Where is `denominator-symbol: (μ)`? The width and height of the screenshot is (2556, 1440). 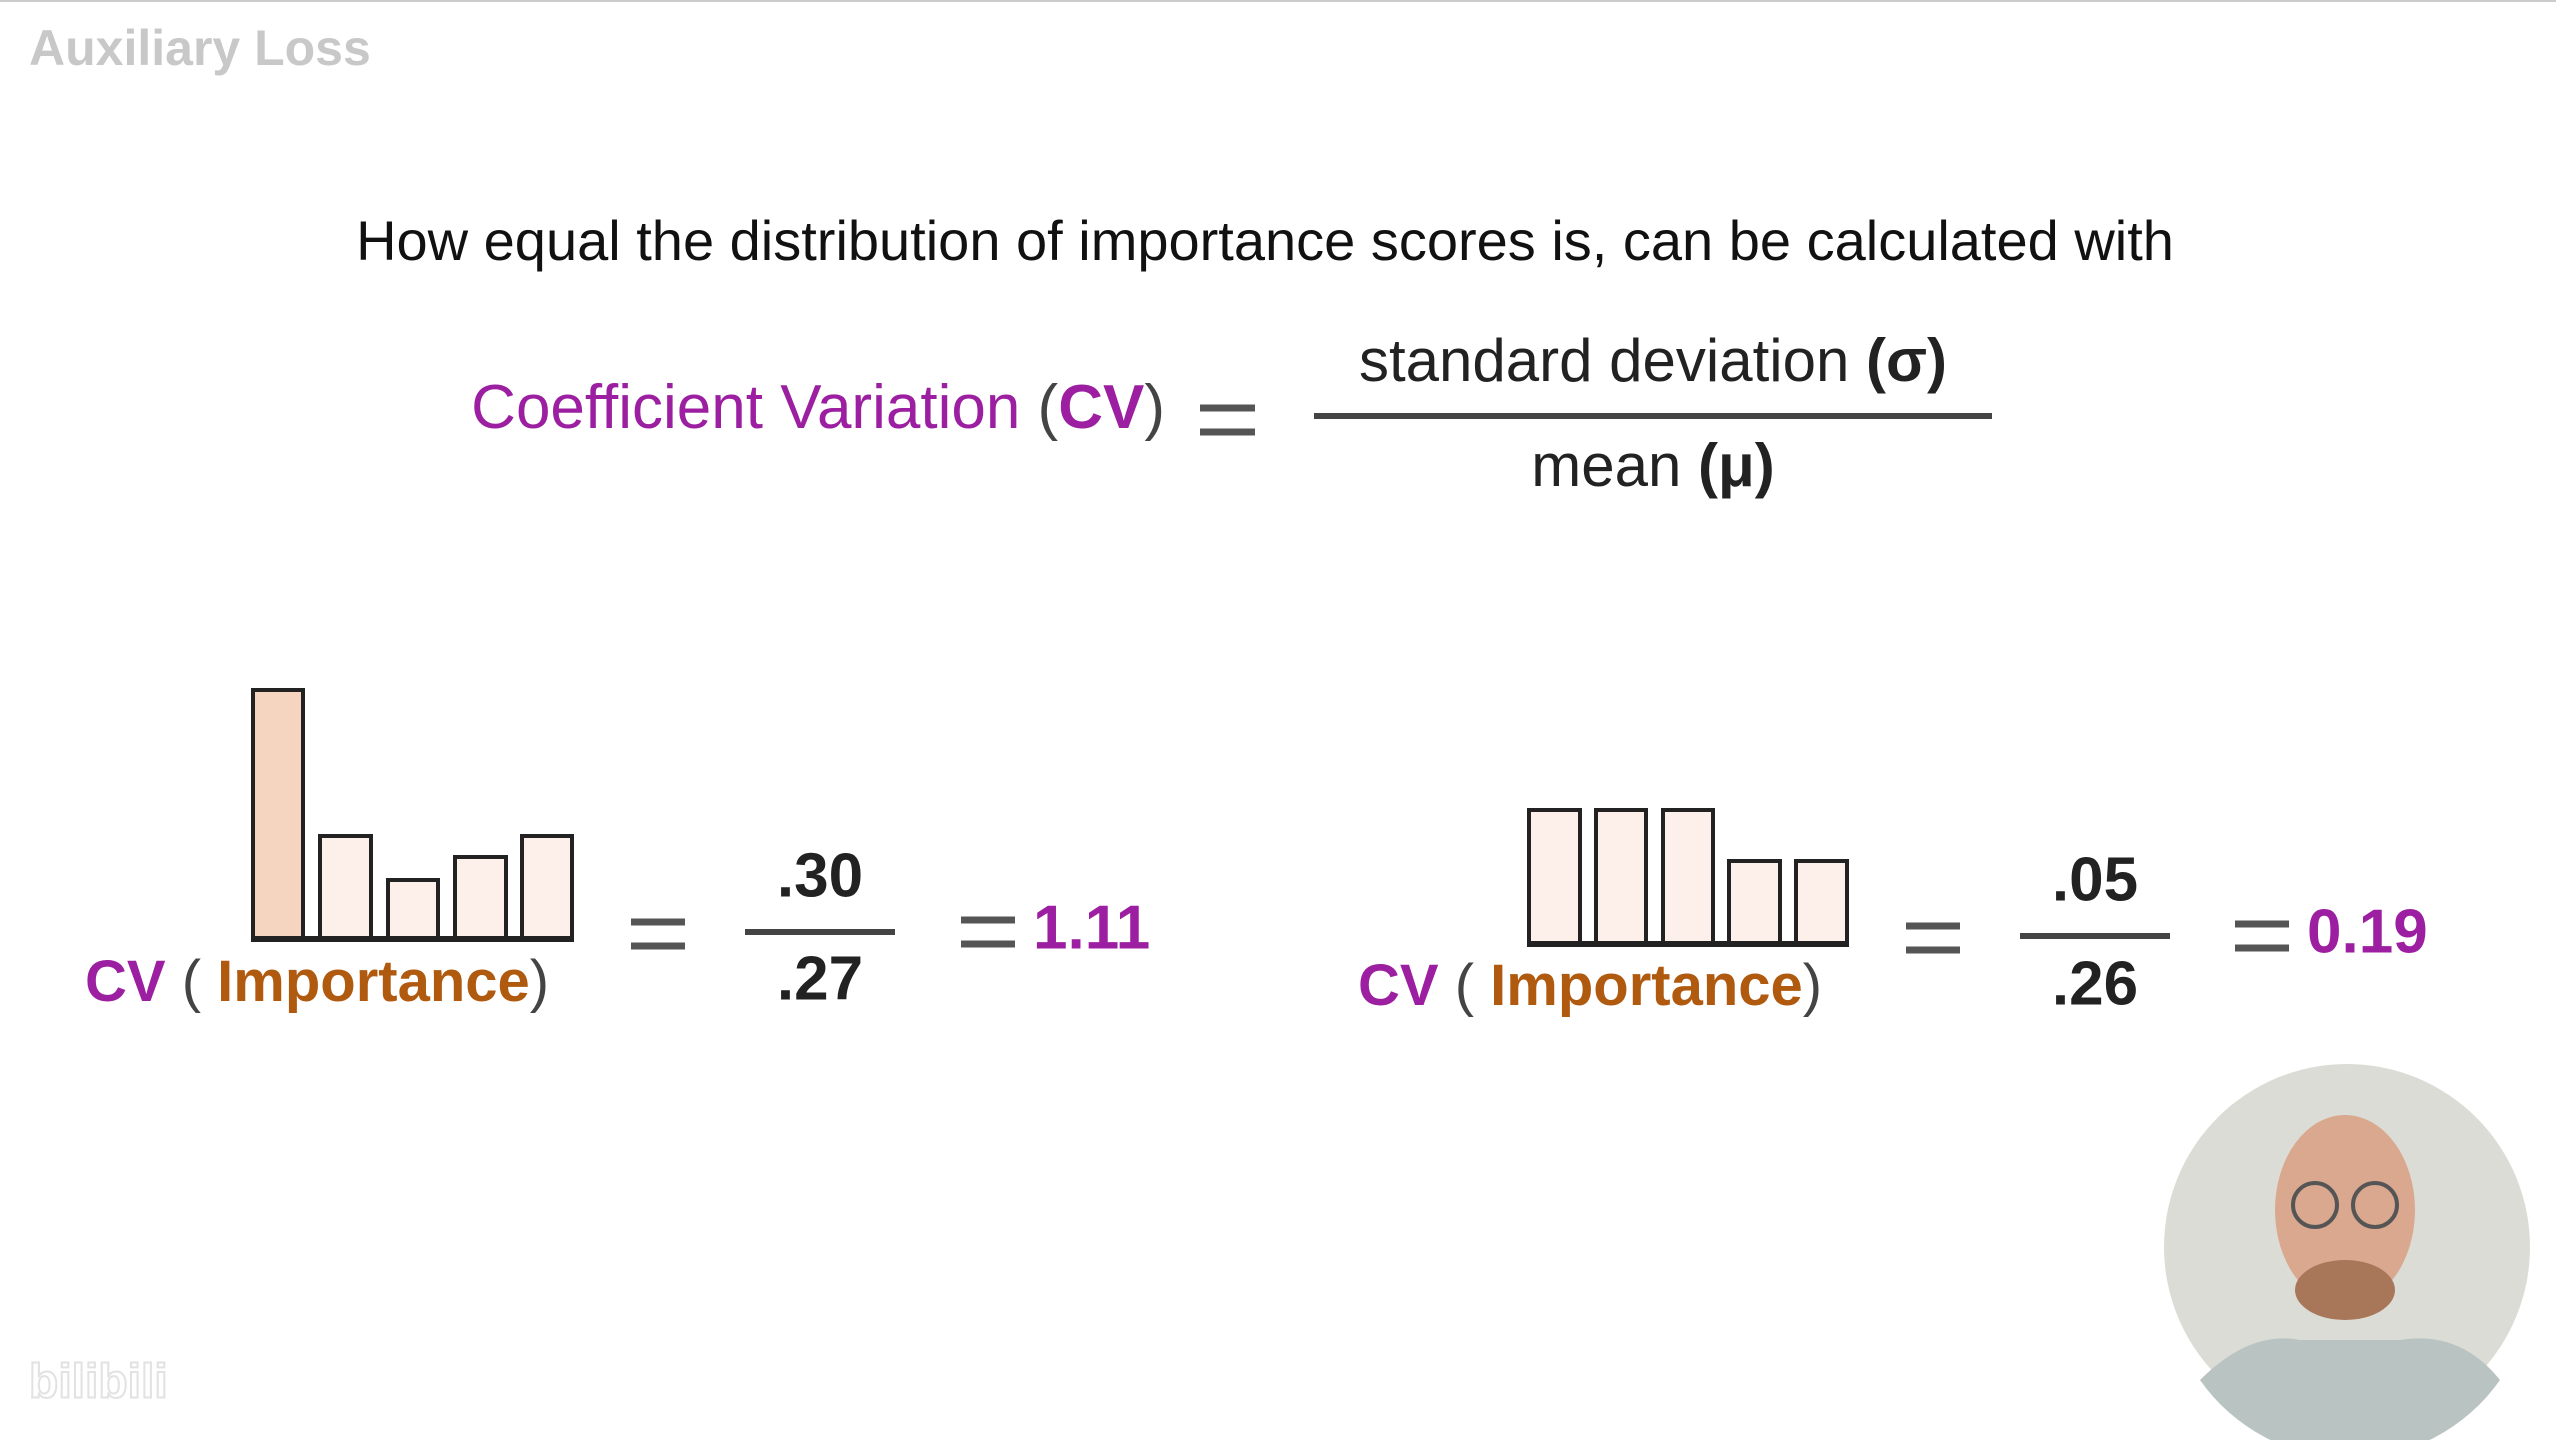
denominator-symbol: (μ) is located at coordinates (1736, 465).